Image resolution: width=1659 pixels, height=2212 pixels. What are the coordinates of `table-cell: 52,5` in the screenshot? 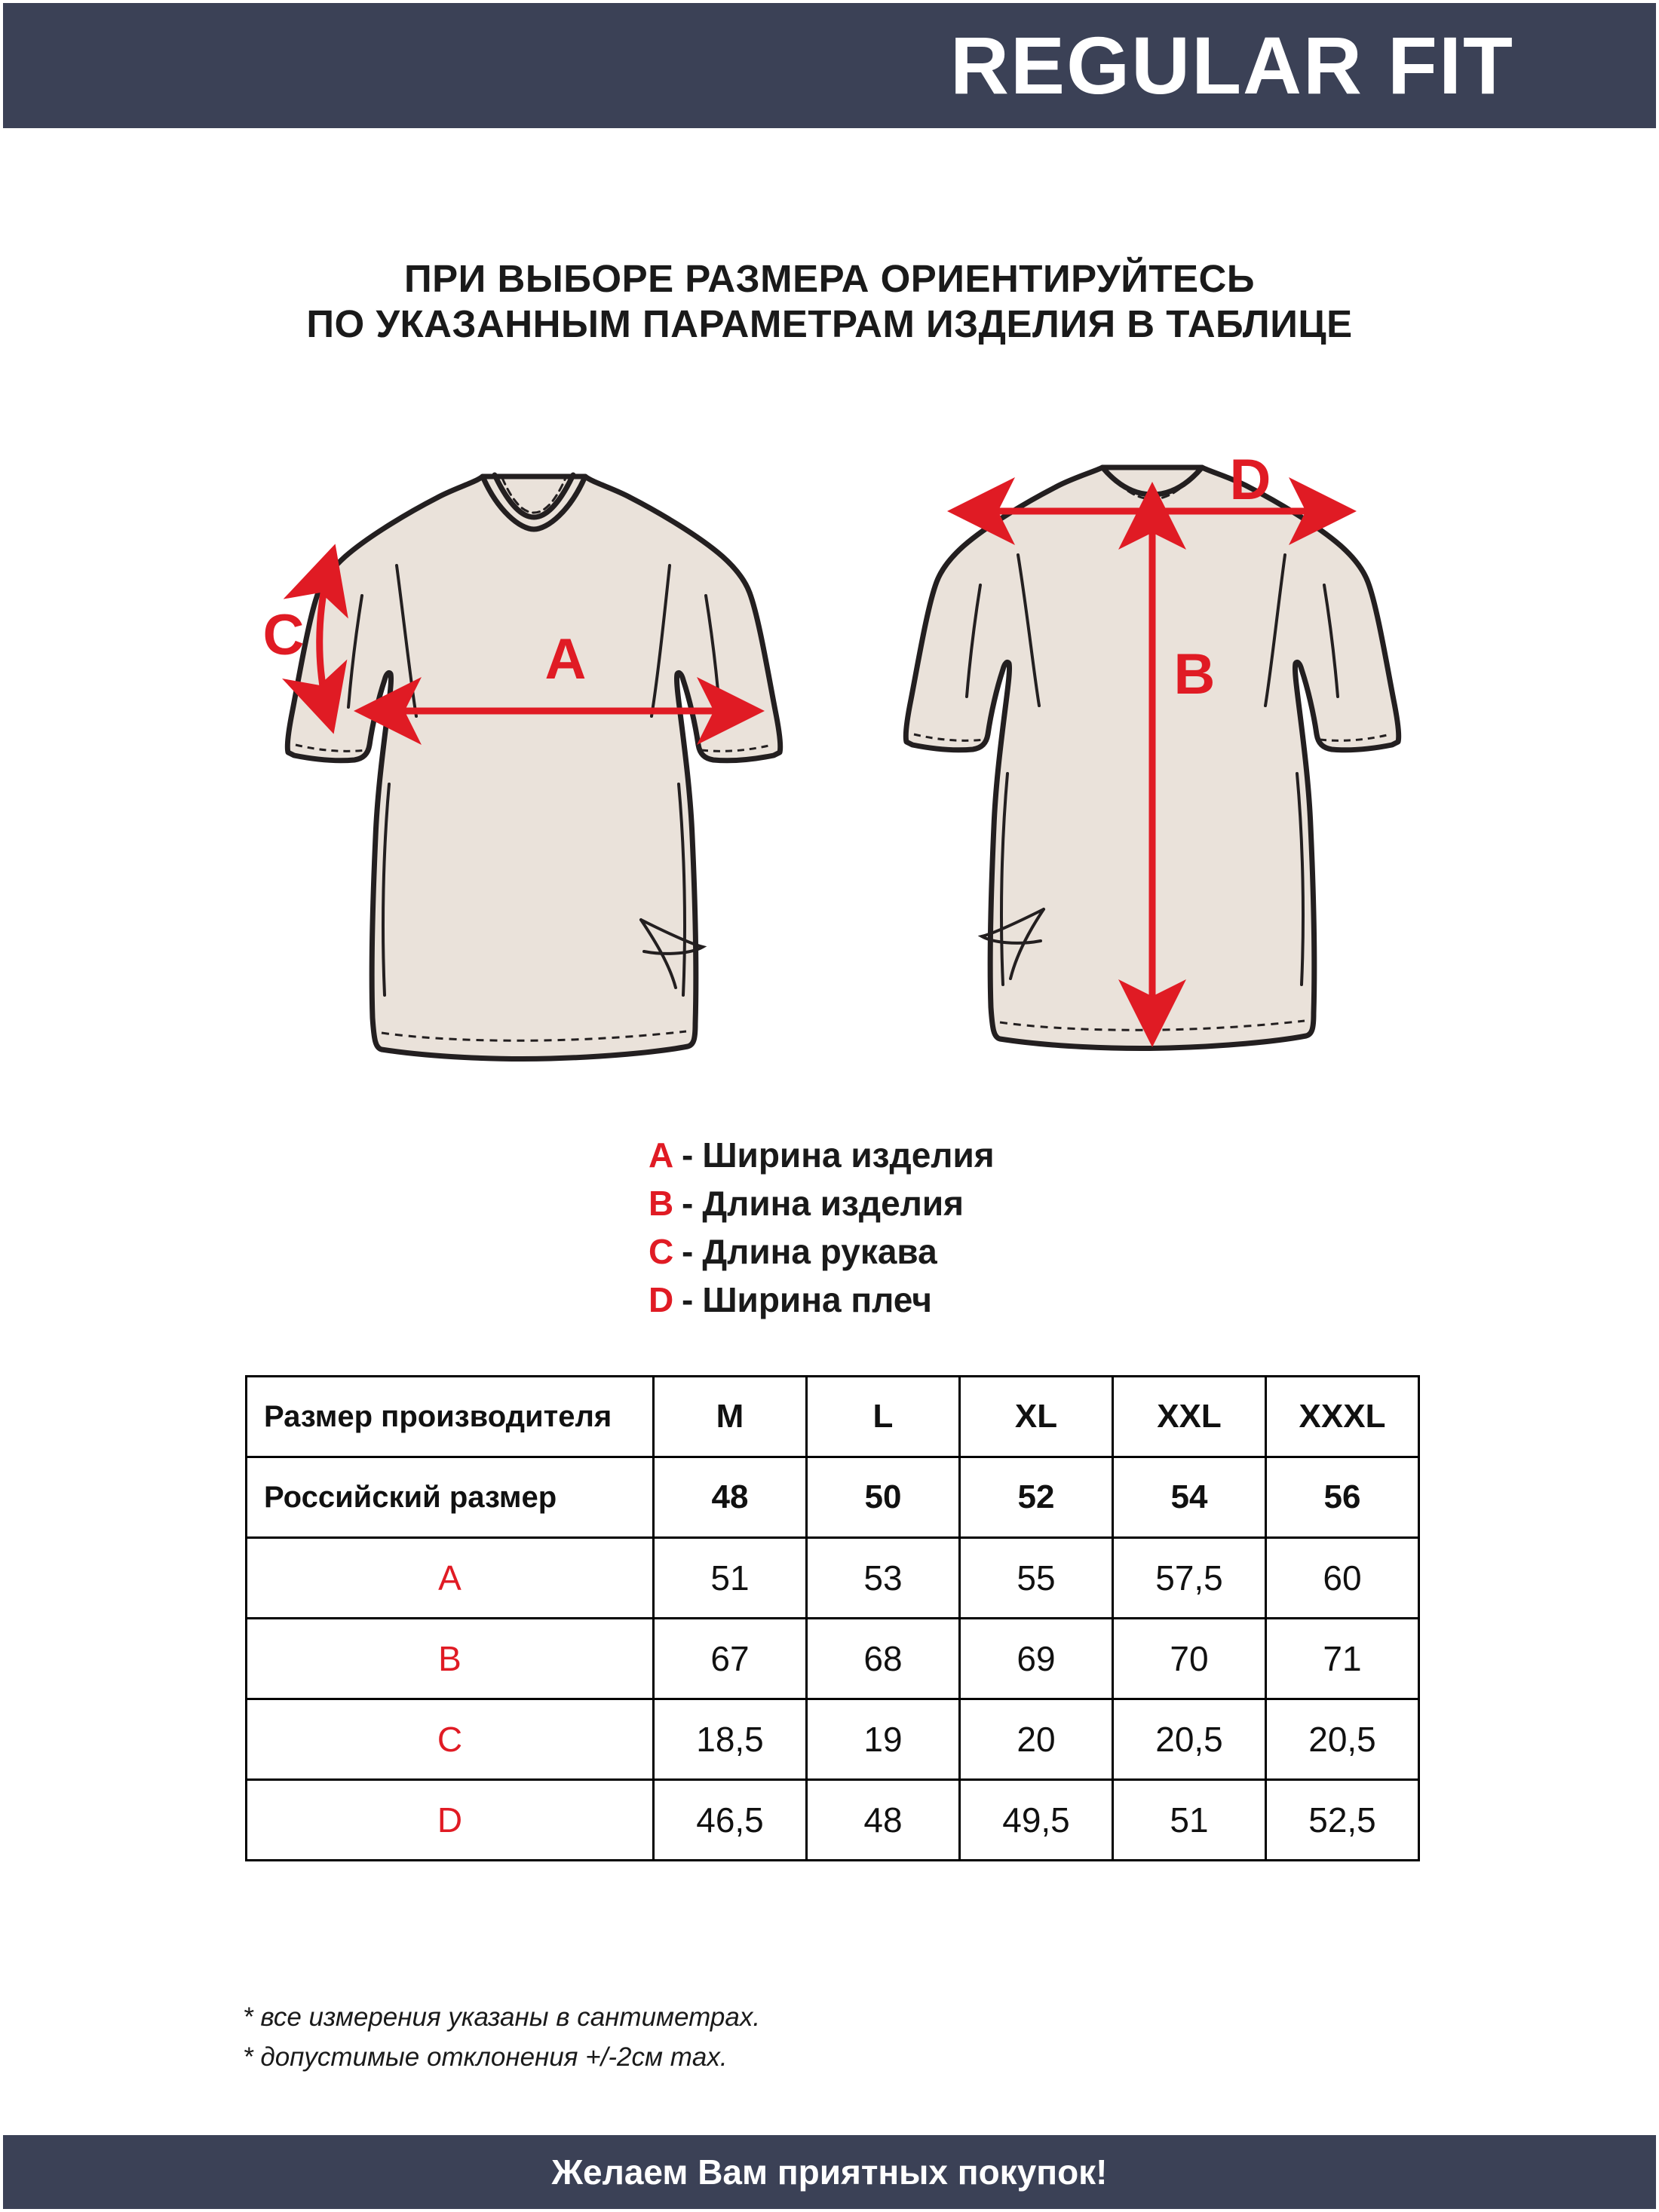 It's located at (1342, 1819).